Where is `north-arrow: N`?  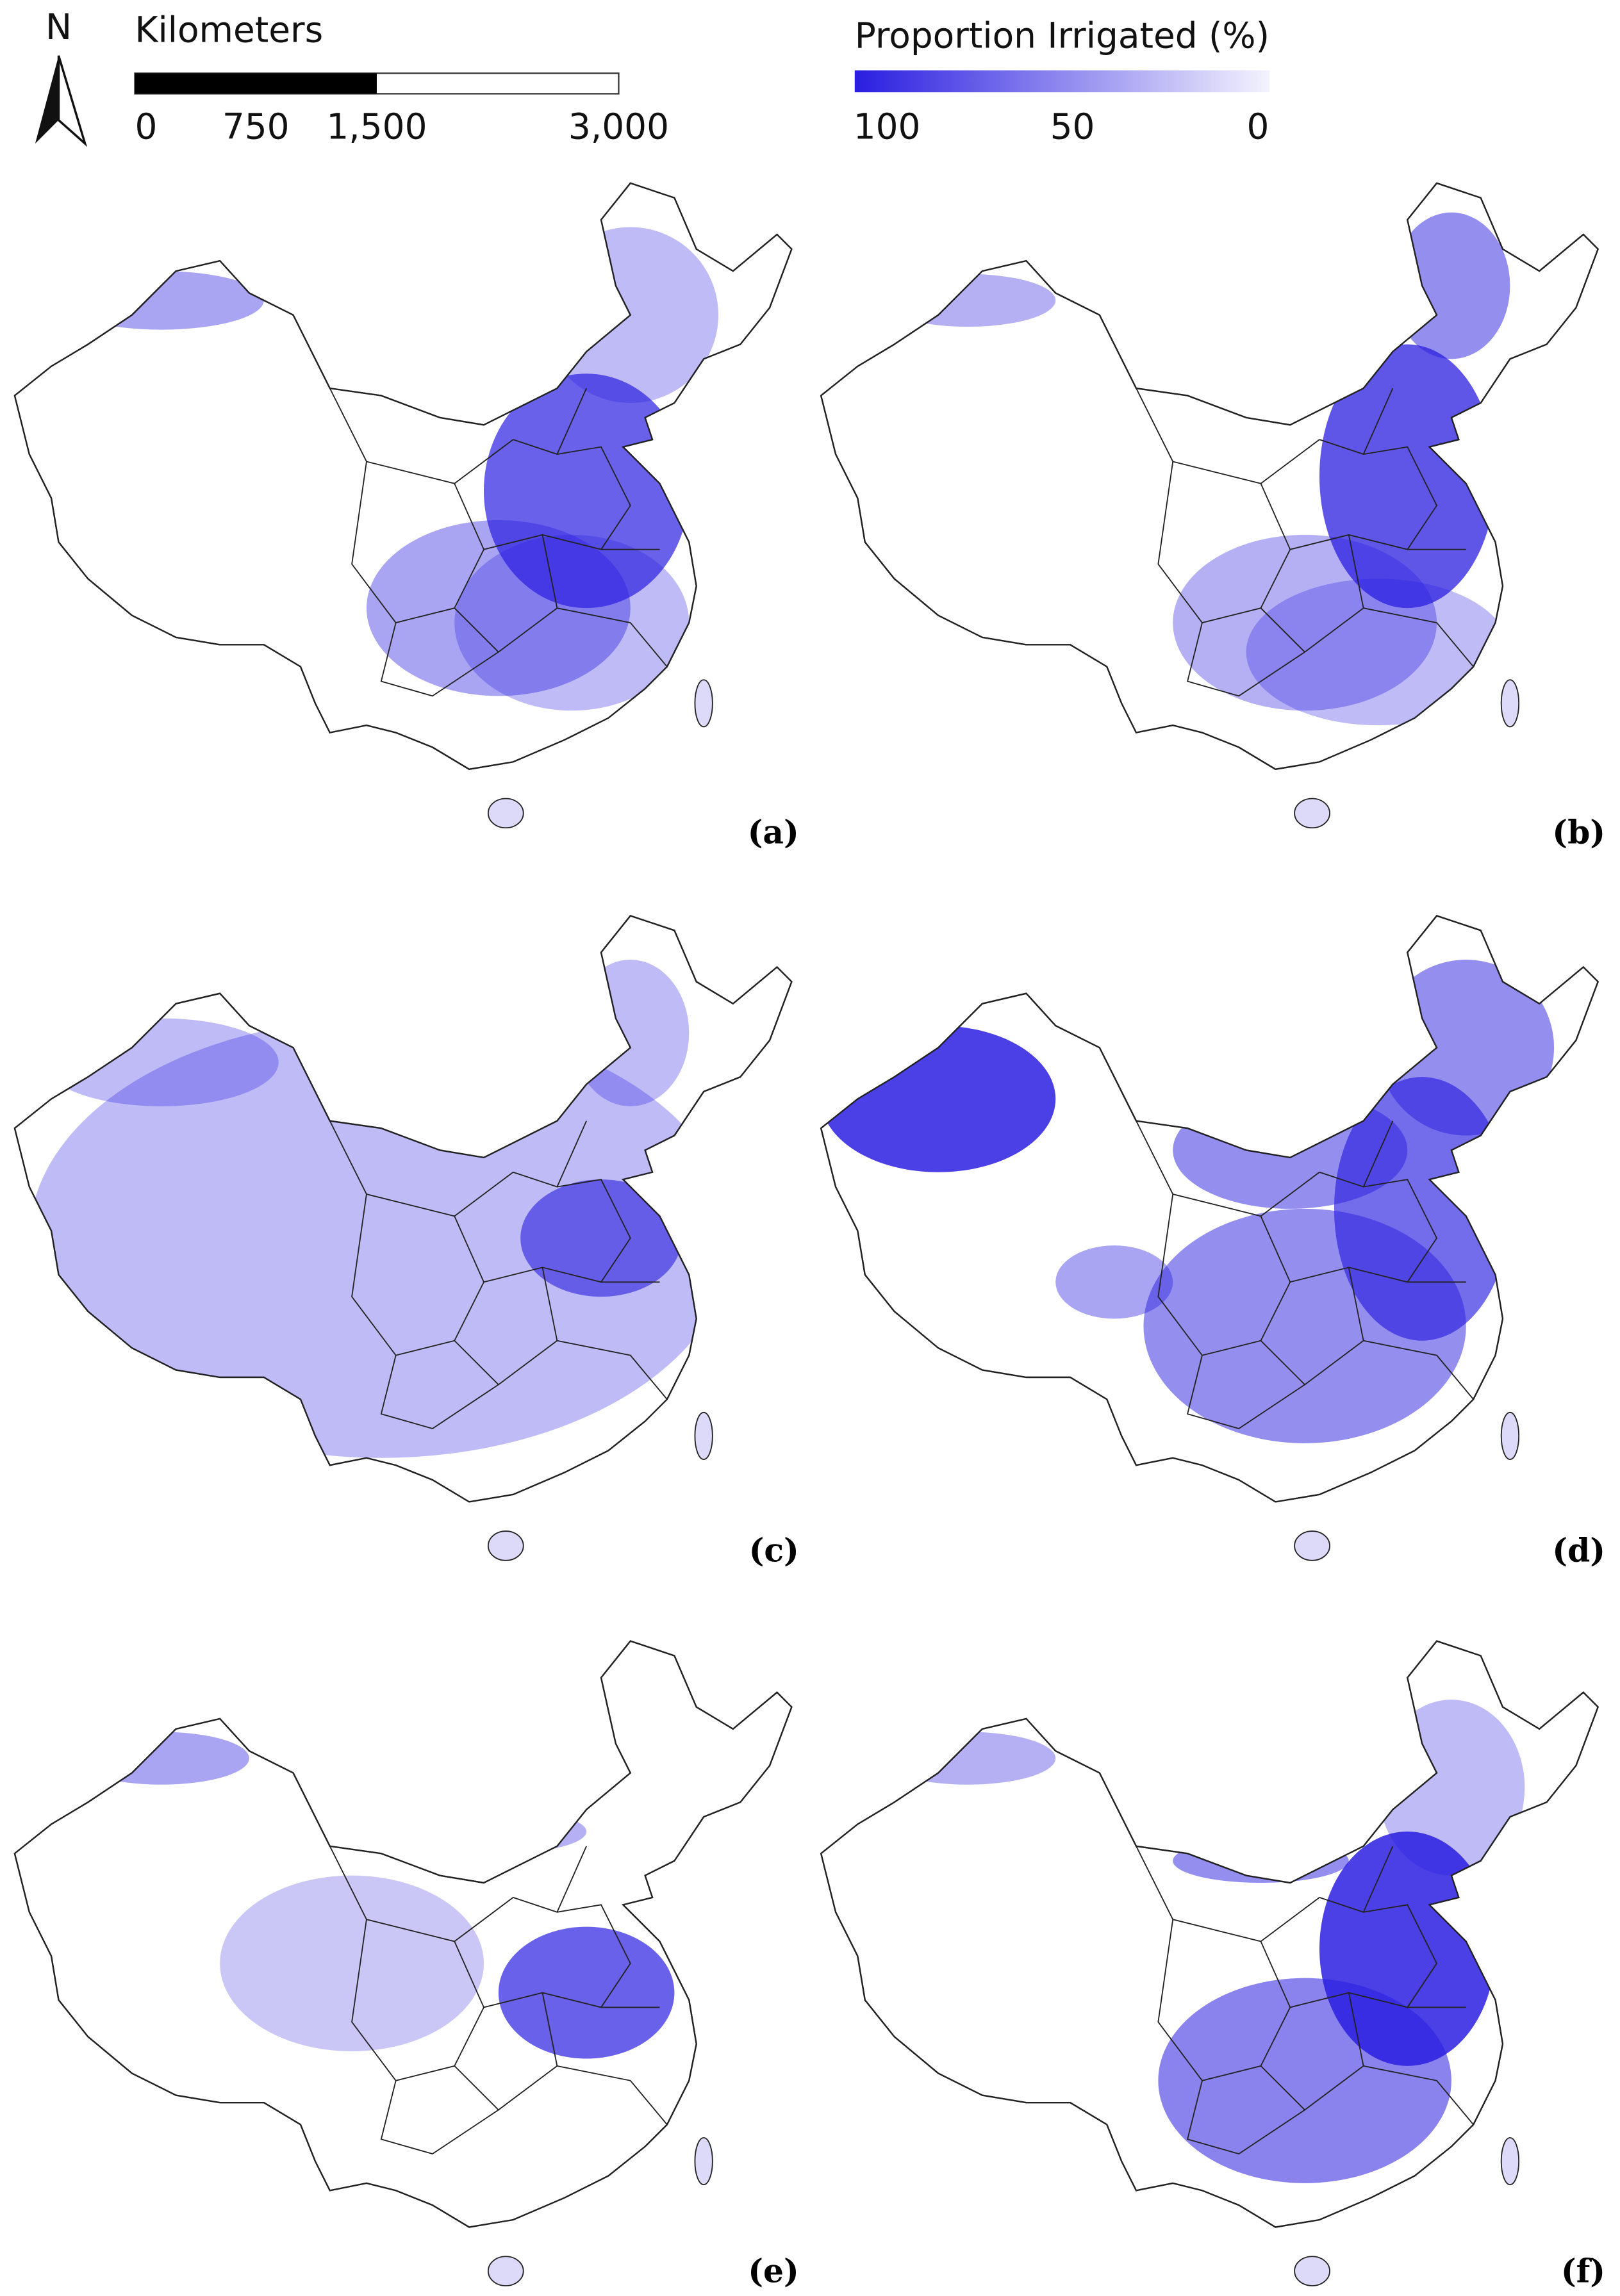 north-arrow: N is located at coordinates (61, 76).